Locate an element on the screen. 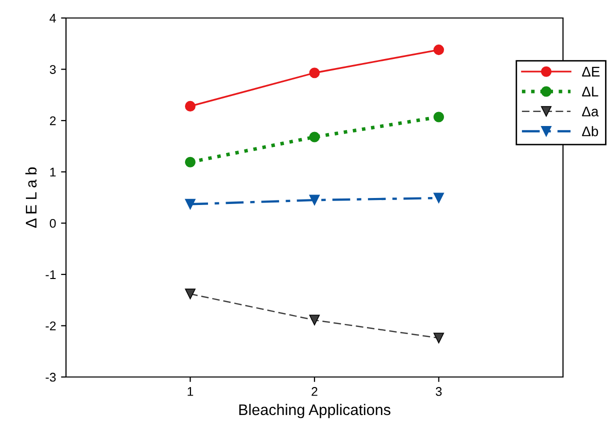  x-axis-title: Bleaching Applications is located at coordinates (314, 411).